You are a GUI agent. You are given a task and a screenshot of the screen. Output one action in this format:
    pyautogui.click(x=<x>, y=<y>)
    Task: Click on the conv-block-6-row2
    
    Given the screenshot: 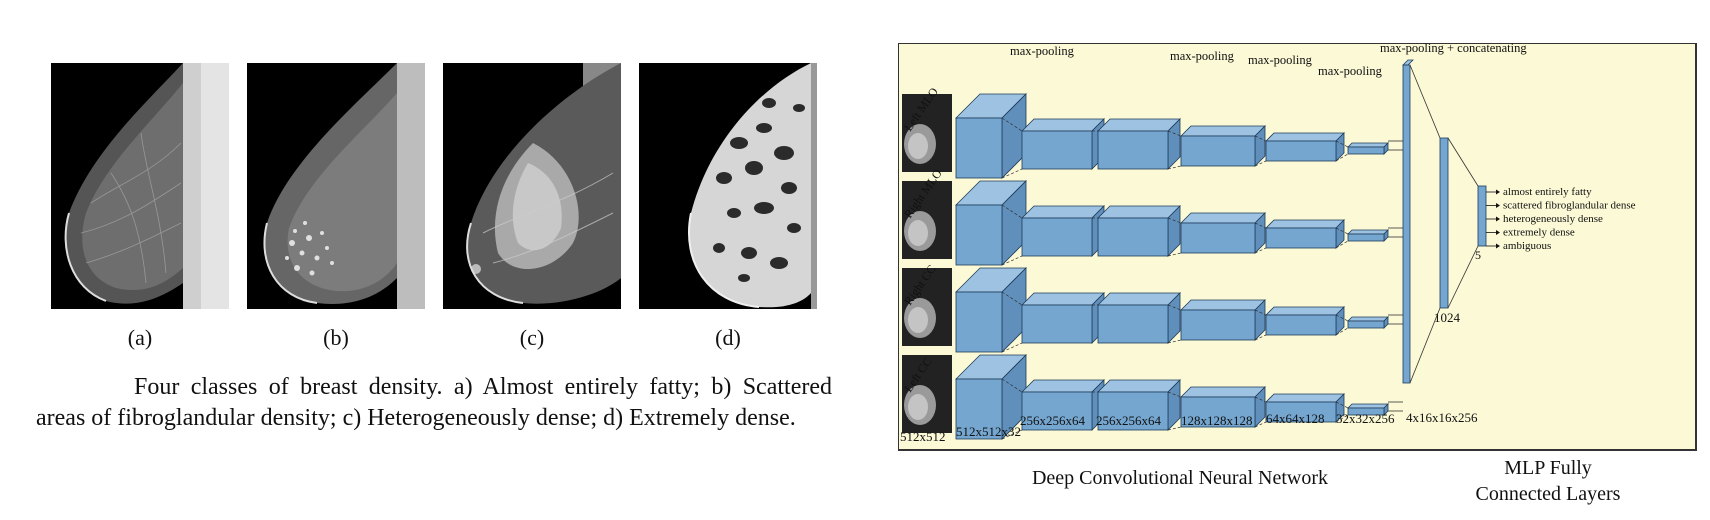 What is the action you would take?
    pyautogui.click(x=1368, y=235)
    